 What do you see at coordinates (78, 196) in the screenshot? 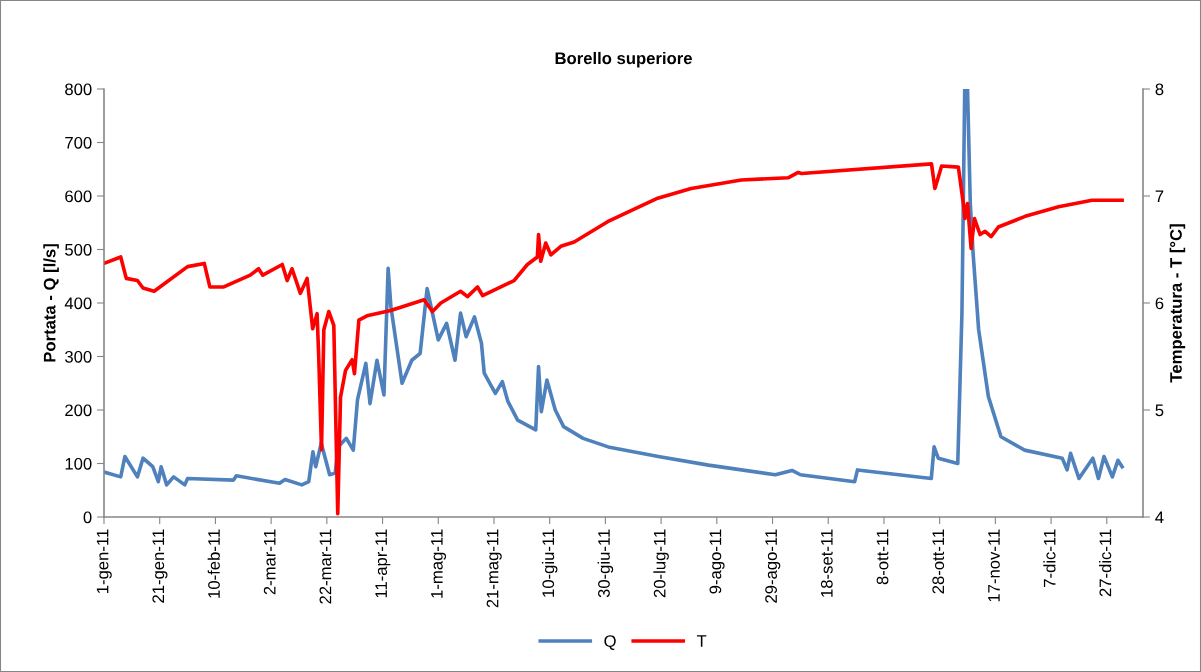
I see `y-tick-label: 600` at bounding box center [78, 196].